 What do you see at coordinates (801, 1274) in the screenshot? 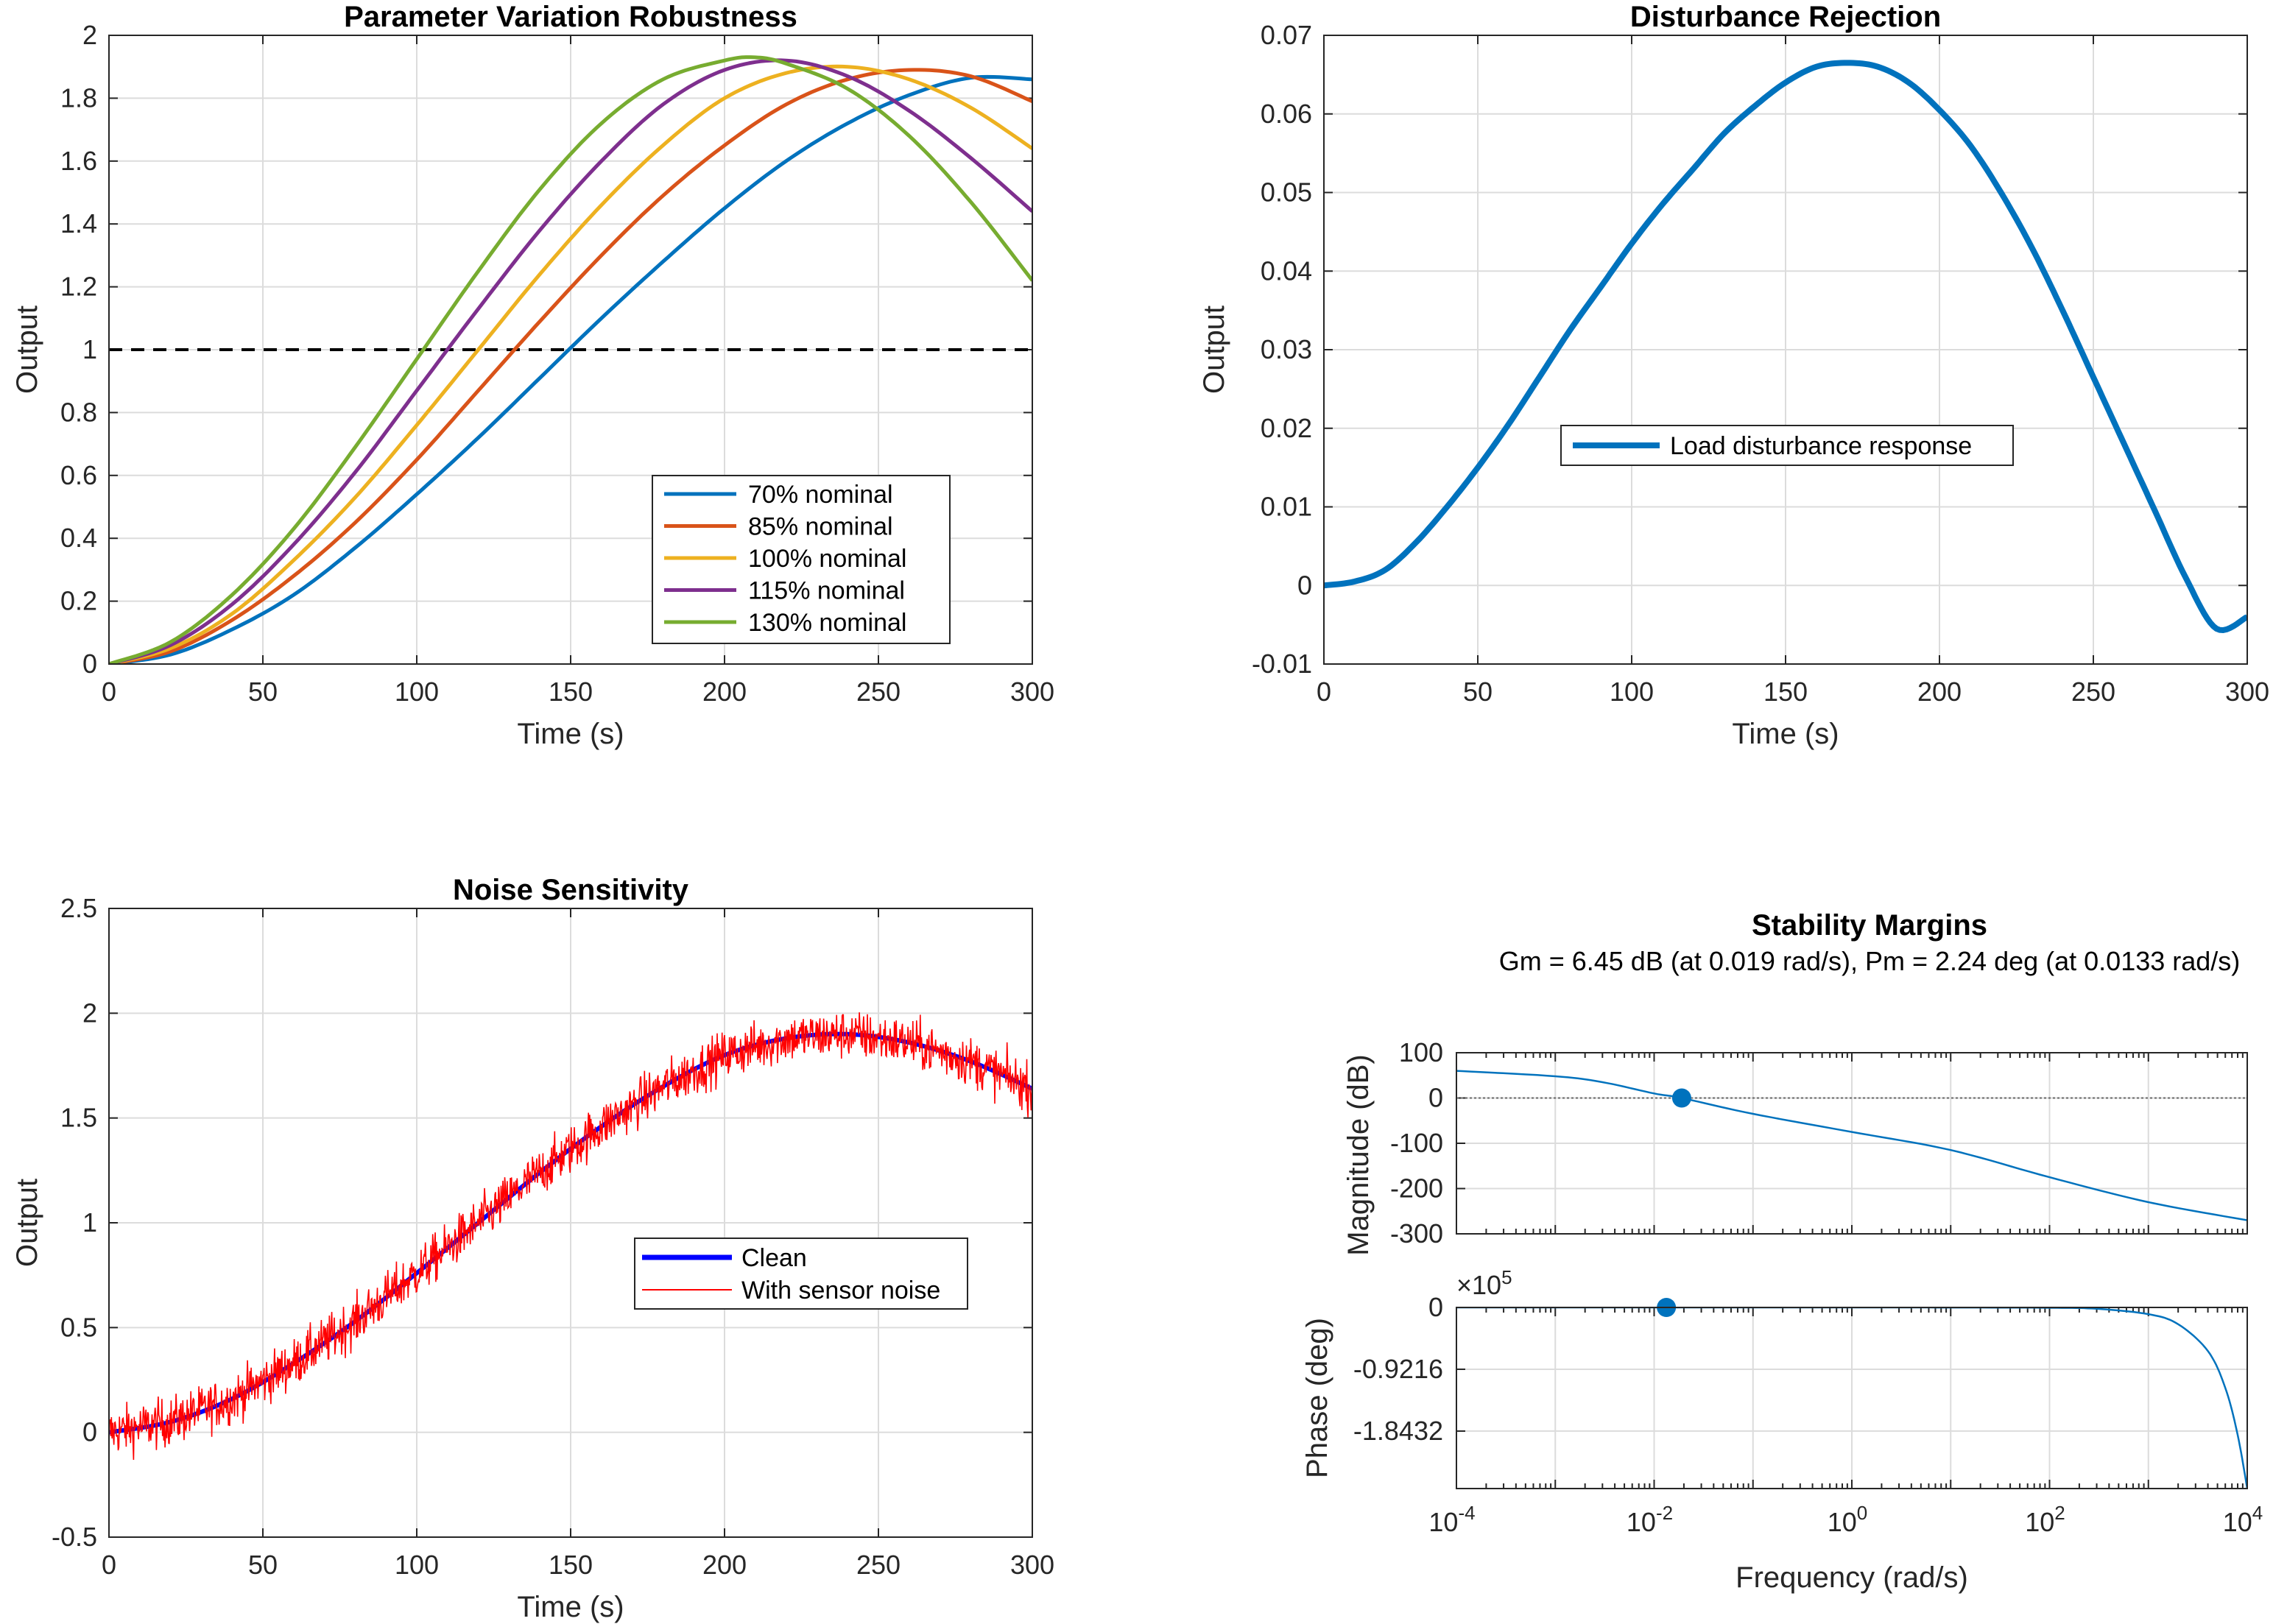
I see `legend-box` at bounding box center [801, 1274].